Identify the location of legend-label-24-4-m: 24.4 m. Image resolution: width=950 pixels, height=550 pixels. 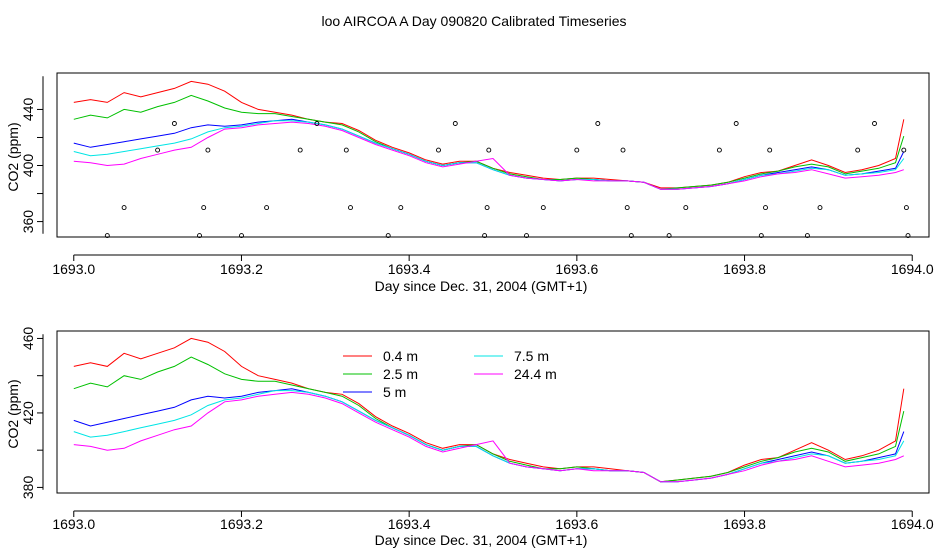
(535, 374).